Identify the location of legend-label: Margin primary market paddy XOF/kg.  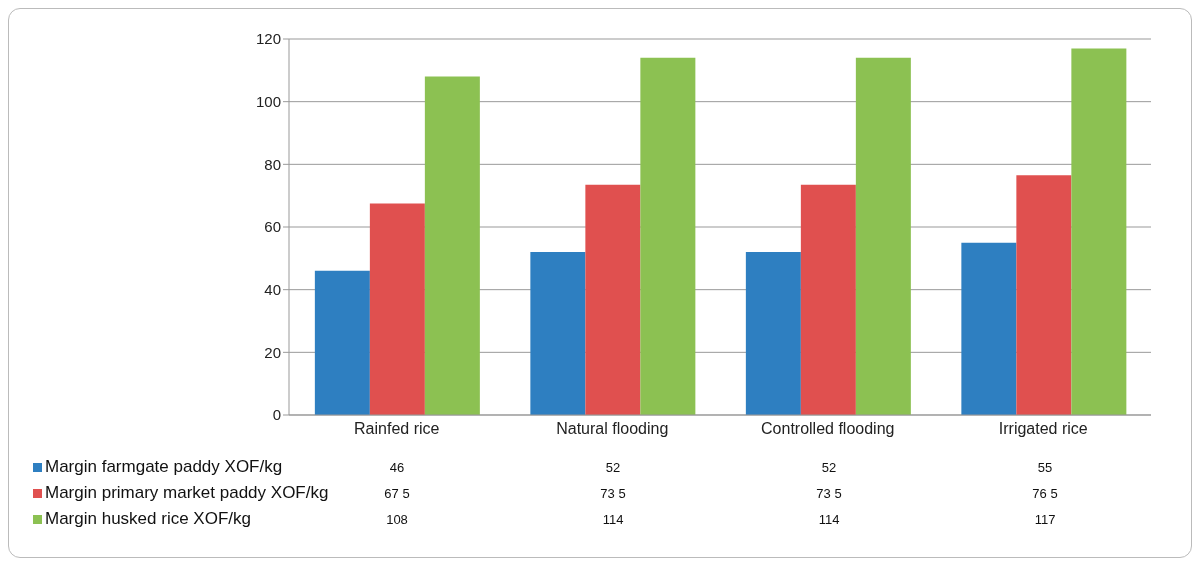
(187, 493).